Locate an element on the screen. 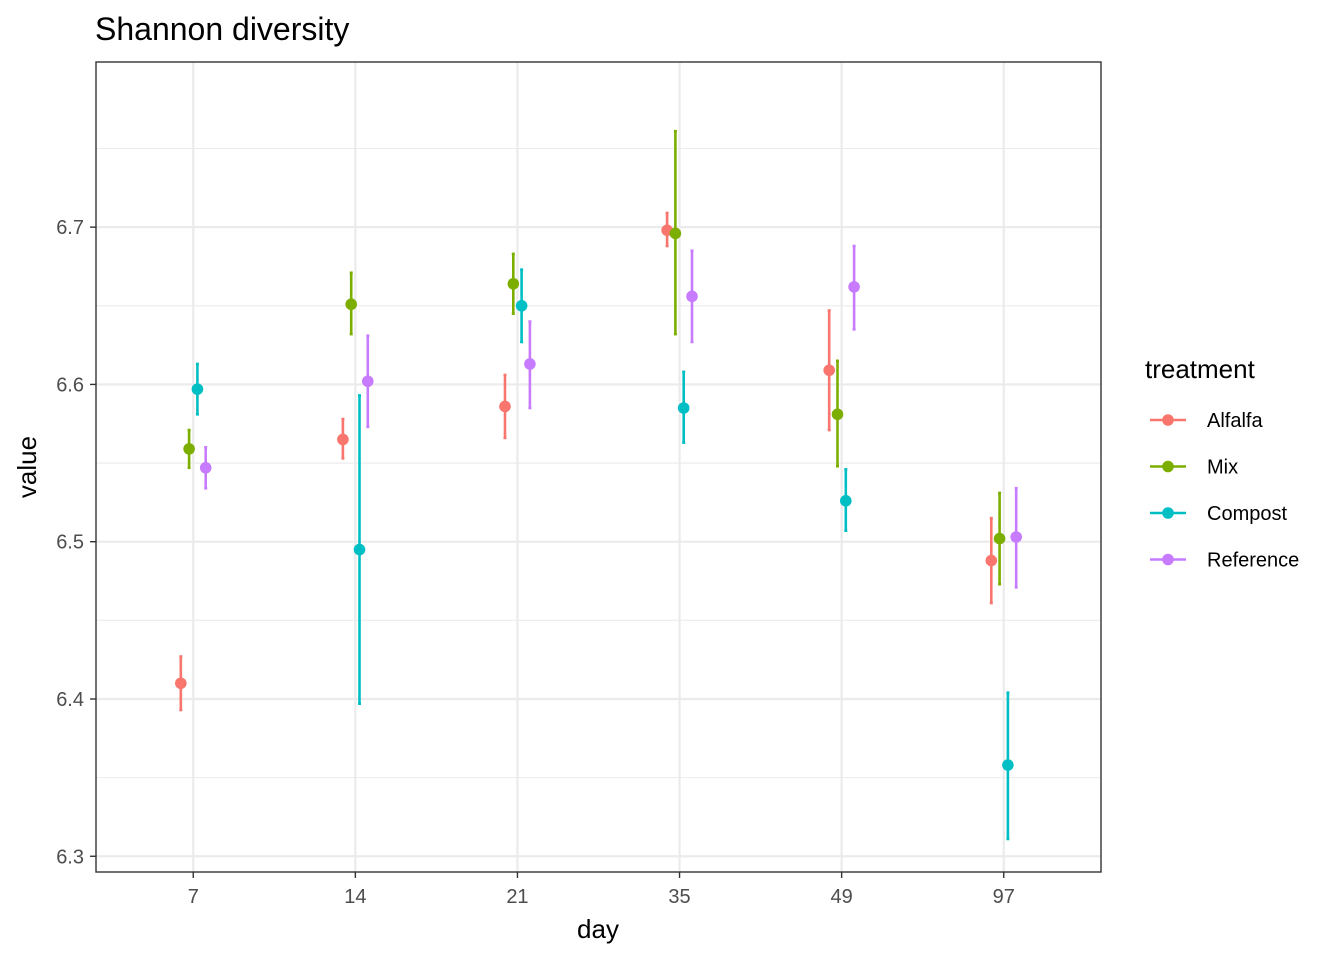 The height and width of the screenshot is (960, 1344). x-tick-label: 21 is located at coordinates (517, 897).